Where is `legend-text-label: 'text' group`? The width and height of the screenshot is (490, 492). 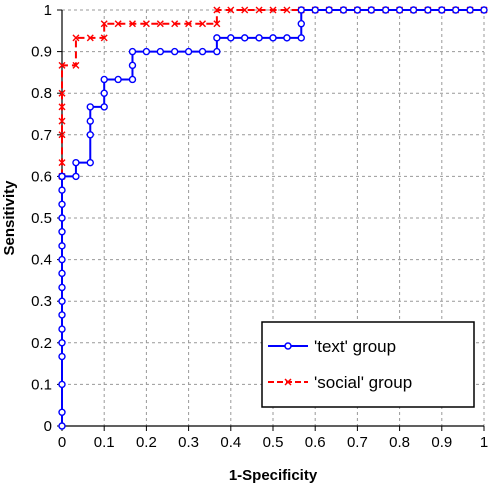
legend-text-label: 'text' group is located at coordinates (355, 346).